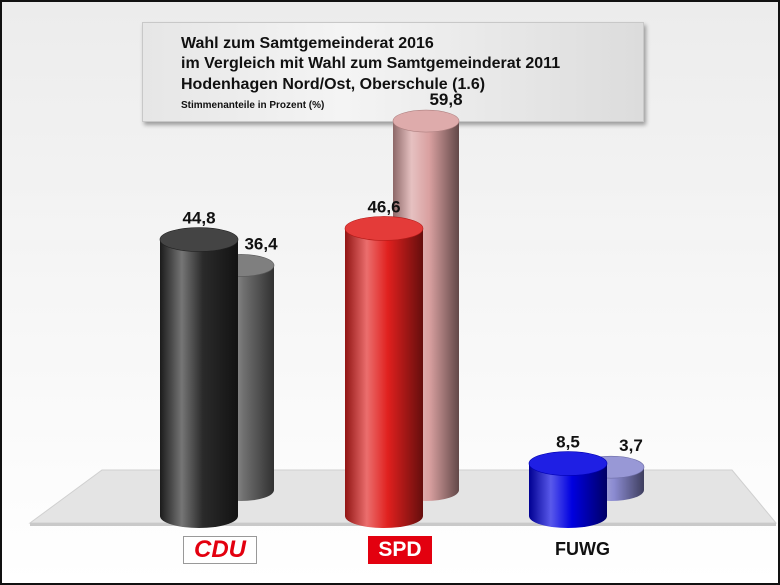 Image resolution: width=780 pixels, height=585 pixels. What do you see at coordinates (568, 489) in the screenshot?
I see `bar-2016-fuwg` at bounding box center [568, 489].